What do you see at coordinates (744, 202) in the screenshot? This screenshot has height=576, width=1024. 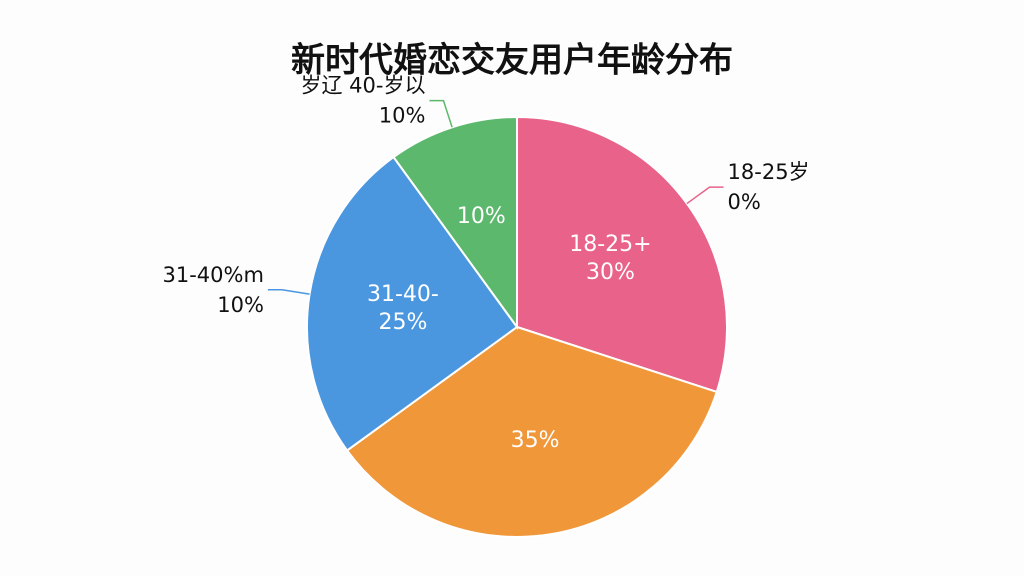 I see `callout-label: 0%` at bounding box center [744, 202].